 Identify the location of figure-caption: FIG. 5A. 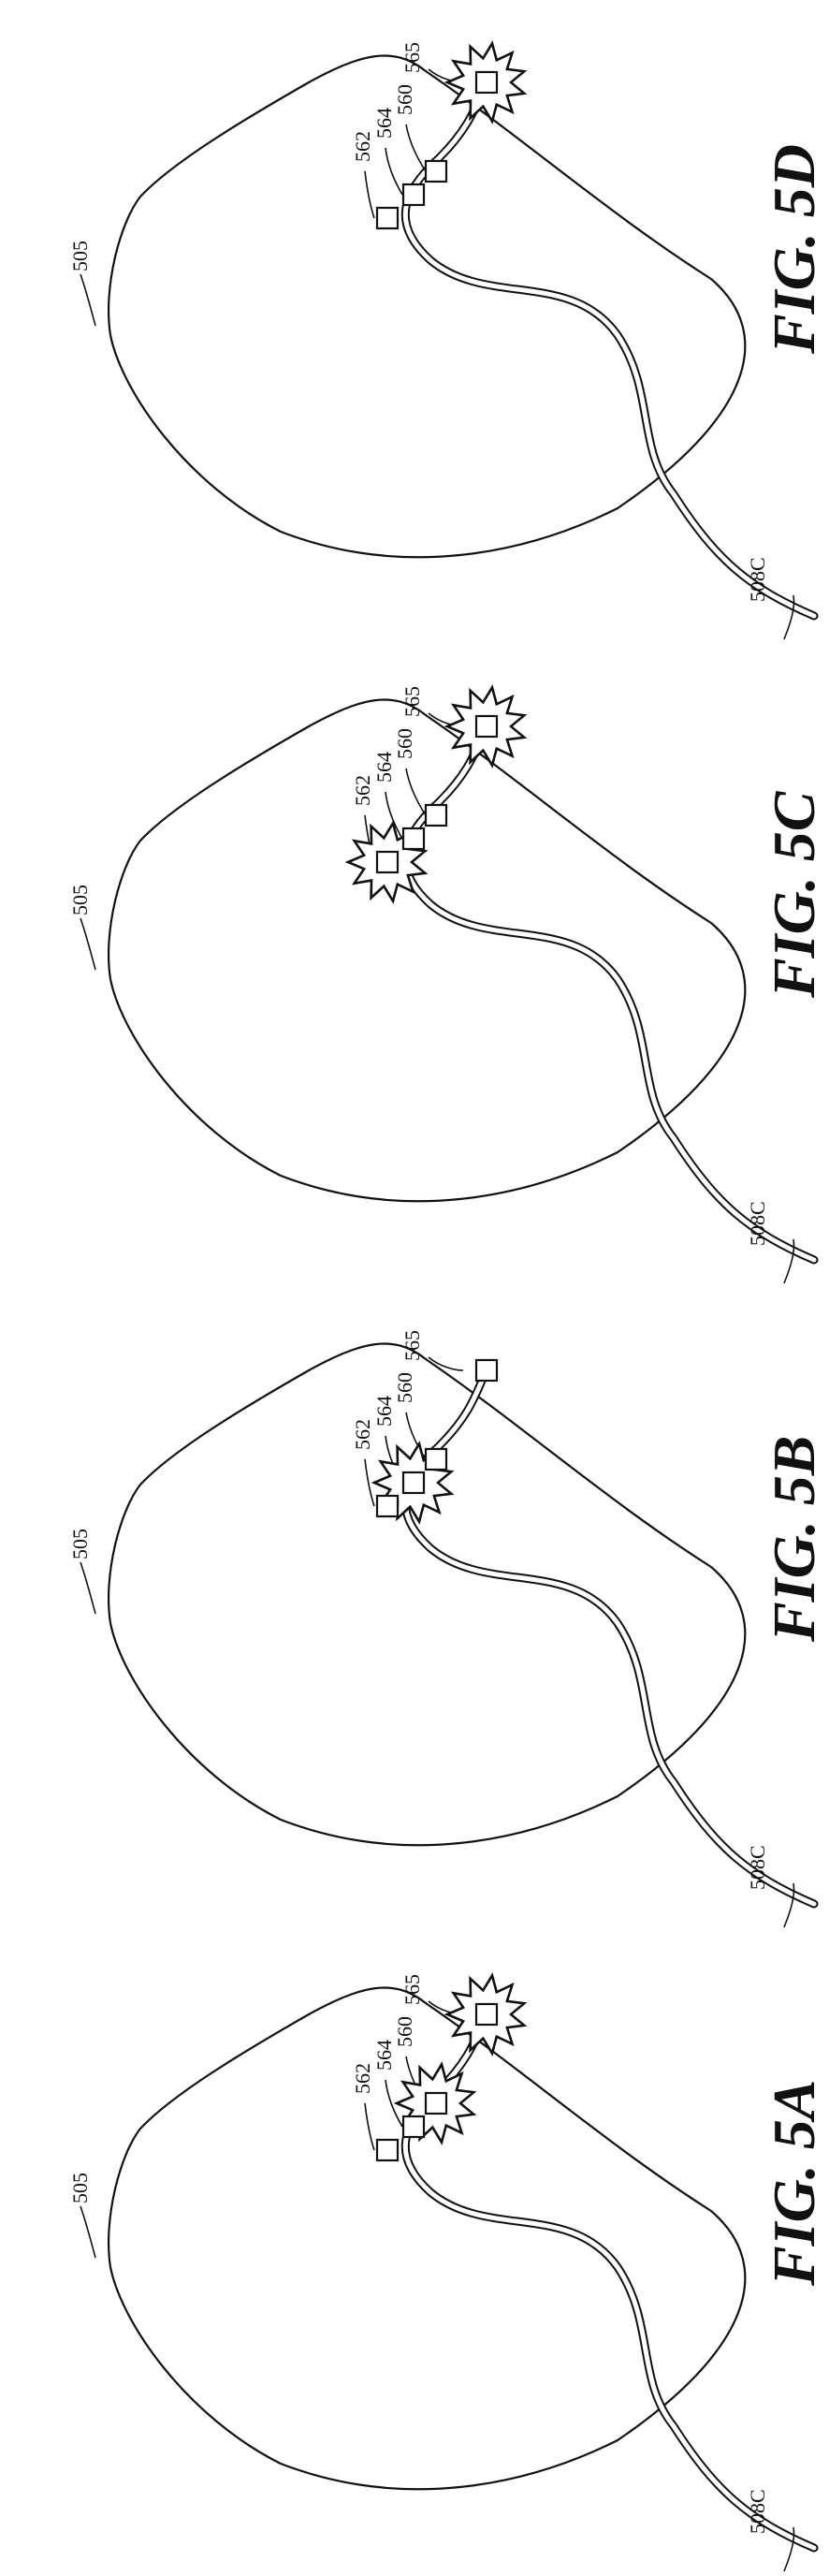
(794, 2184).